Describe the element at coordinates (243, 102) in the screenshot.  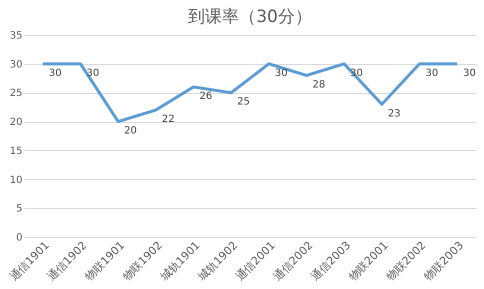
I see `data-label: 25` at that location.